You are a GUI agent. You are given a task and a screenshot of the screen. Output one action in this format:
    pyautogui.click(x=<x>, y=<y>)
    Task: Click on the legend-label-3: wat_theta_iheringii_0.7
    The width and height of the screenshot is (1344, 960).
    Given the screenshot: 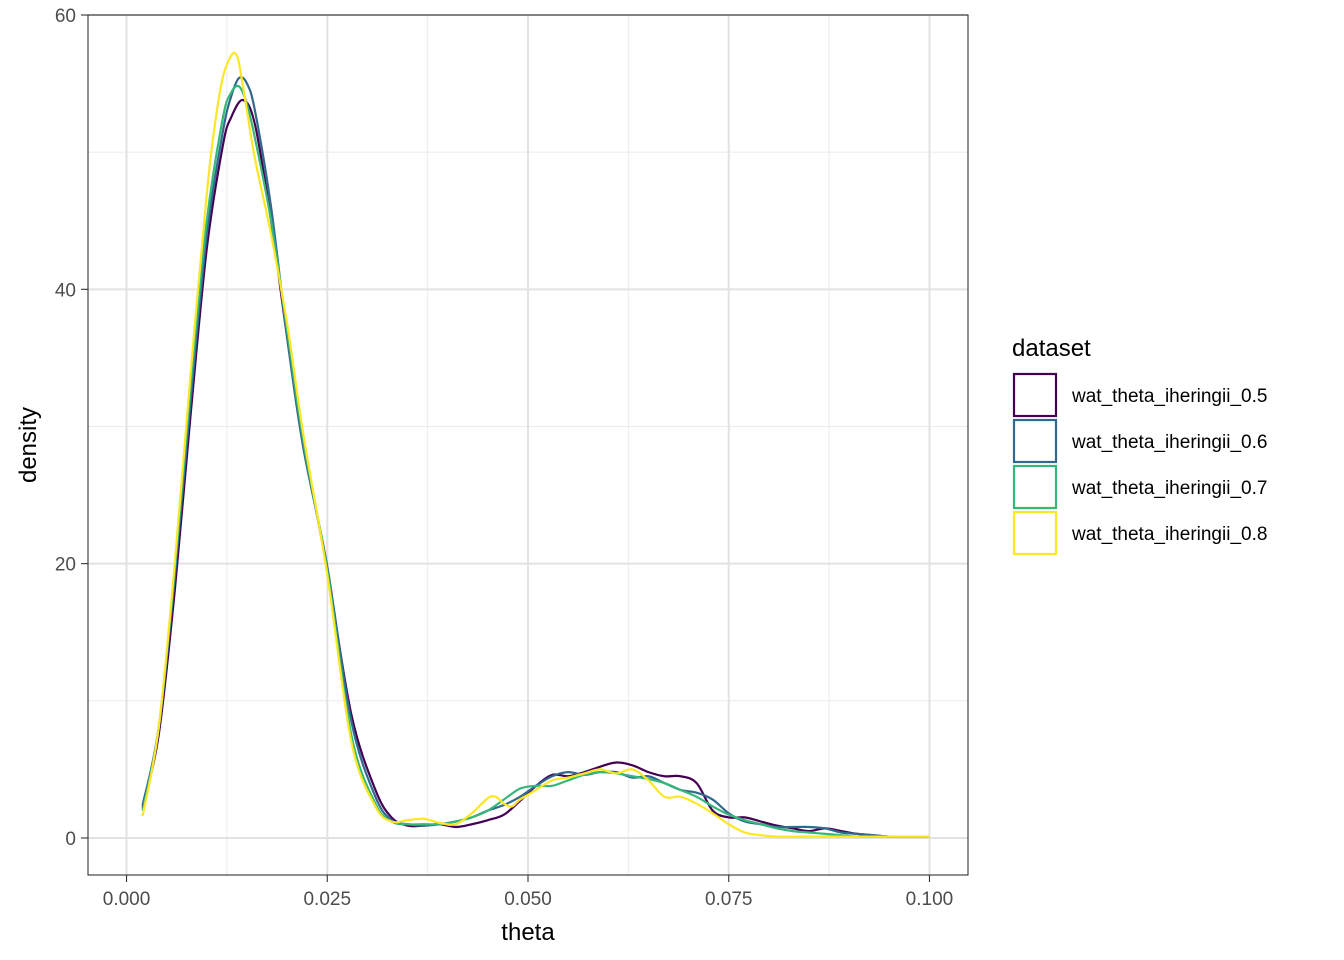 What is the action you would take?
    pyautogui.click(x=1169, y=488)
    